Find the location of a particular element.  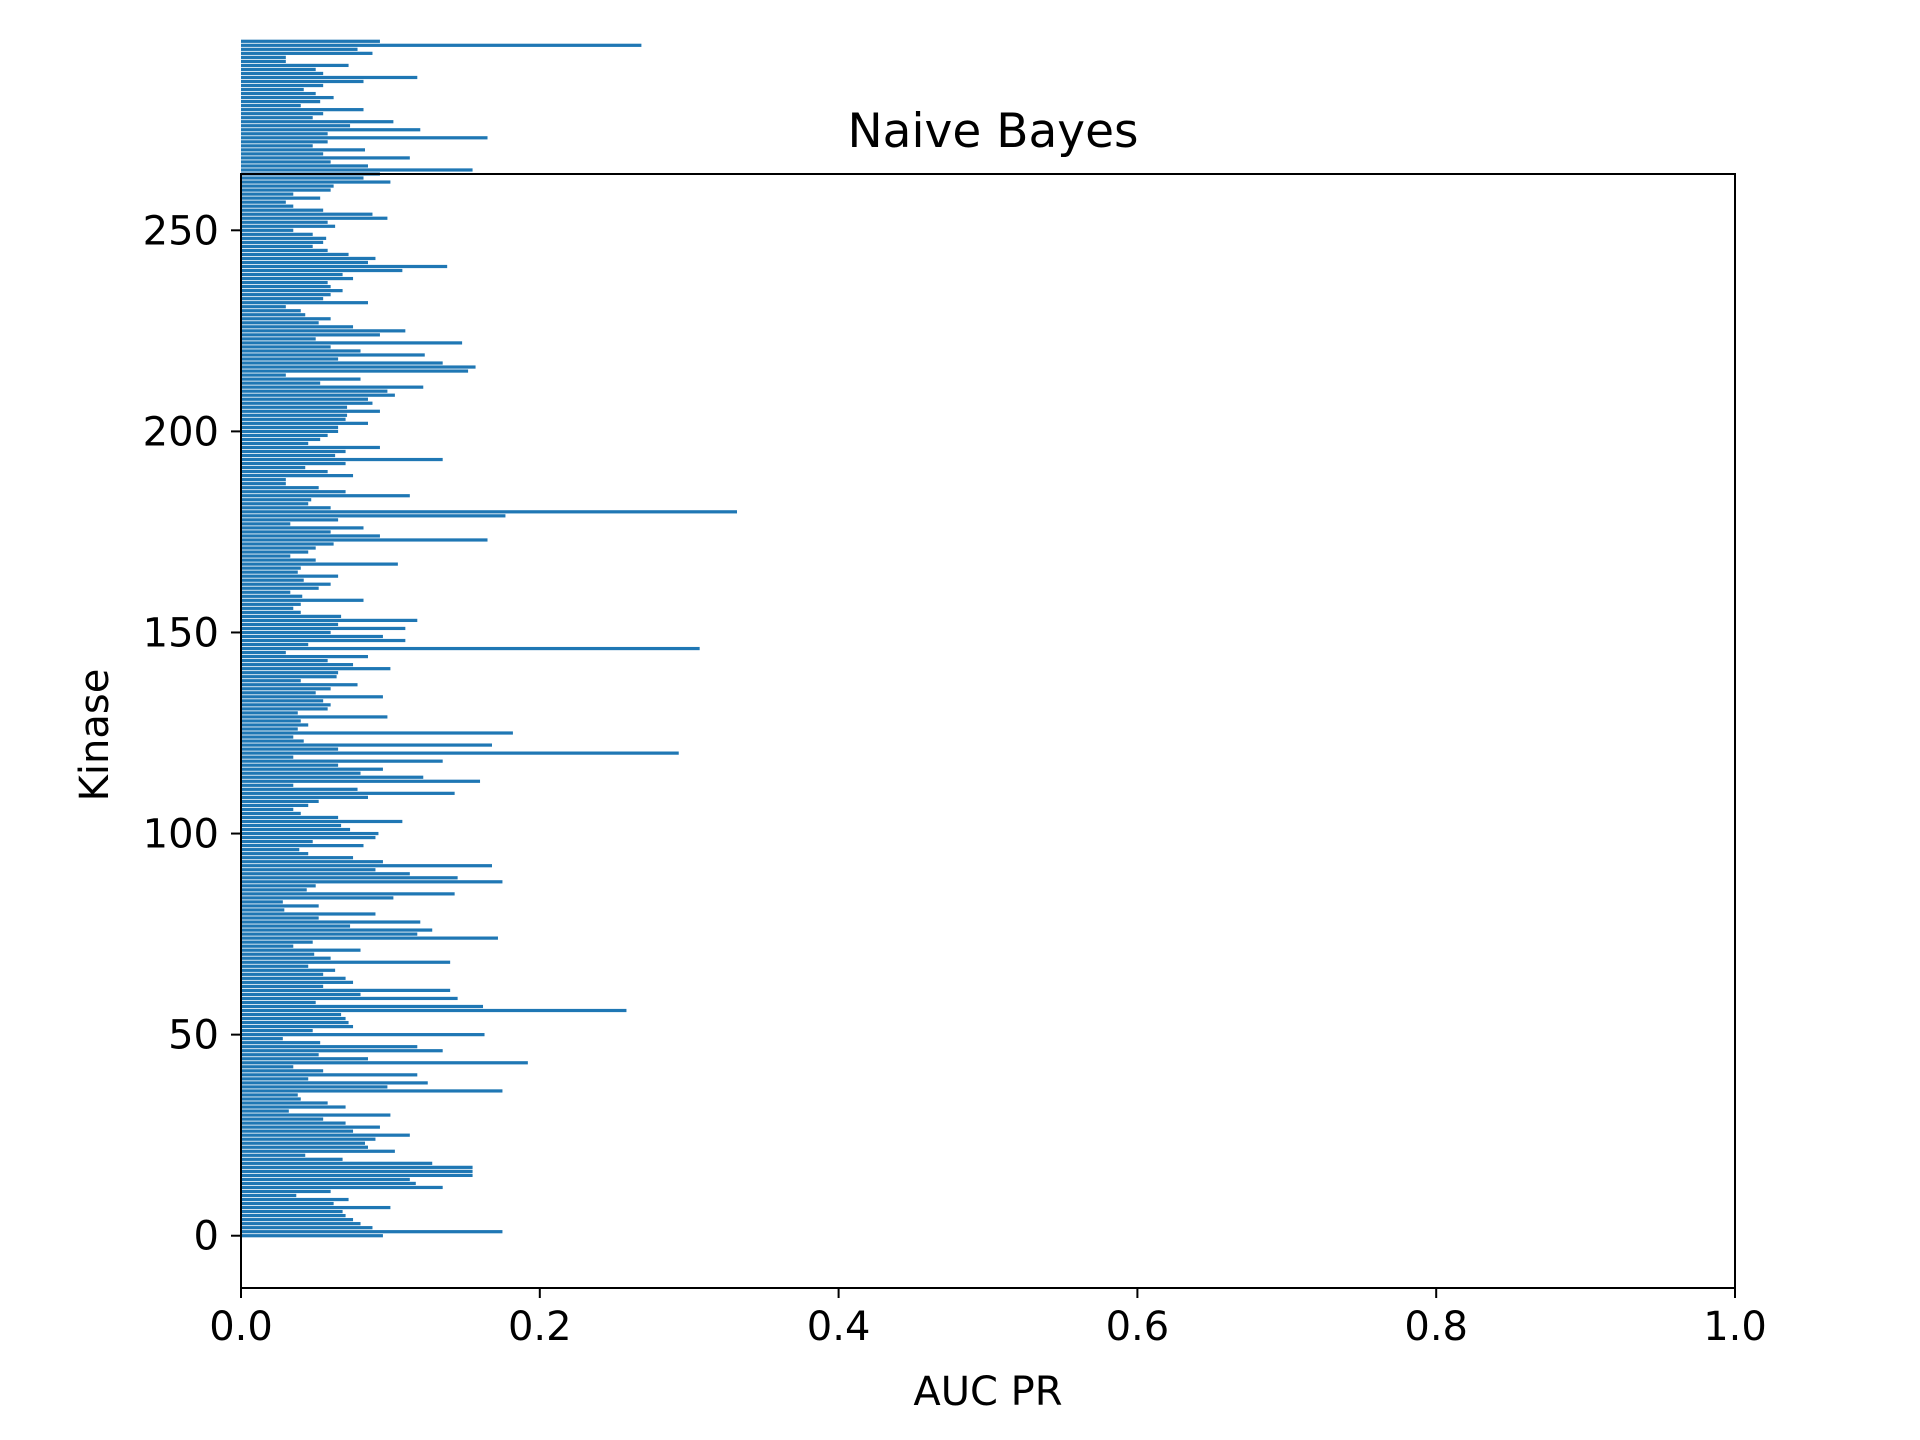

y-tick-label: 200 is located at coordinates (181, 432).